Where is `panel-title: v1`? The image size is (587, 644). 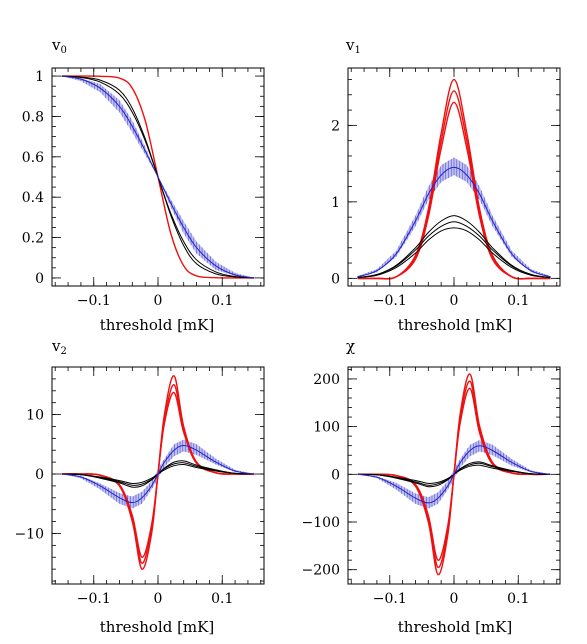
panel-title: v1 is located at coordinates (353, 46).